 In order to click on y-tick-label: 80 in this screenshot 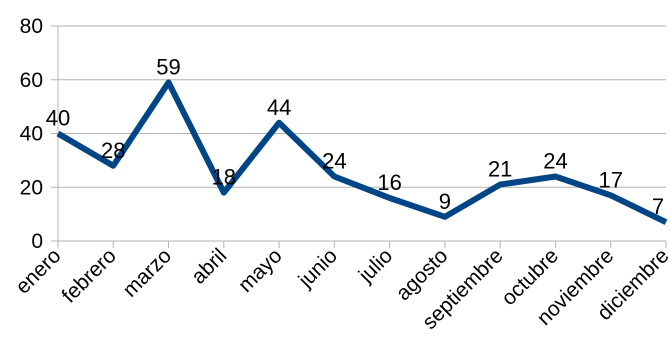, I will do `click(31, 26)`.